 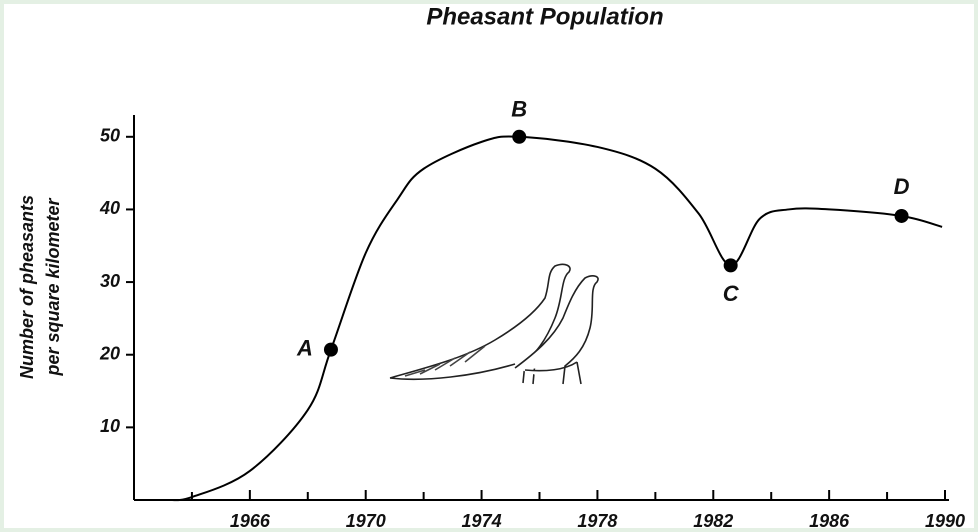 What do you see at coordinates (304, 347) in the screenshot?
I see `point-label: A` at bounding box center [304, 347].